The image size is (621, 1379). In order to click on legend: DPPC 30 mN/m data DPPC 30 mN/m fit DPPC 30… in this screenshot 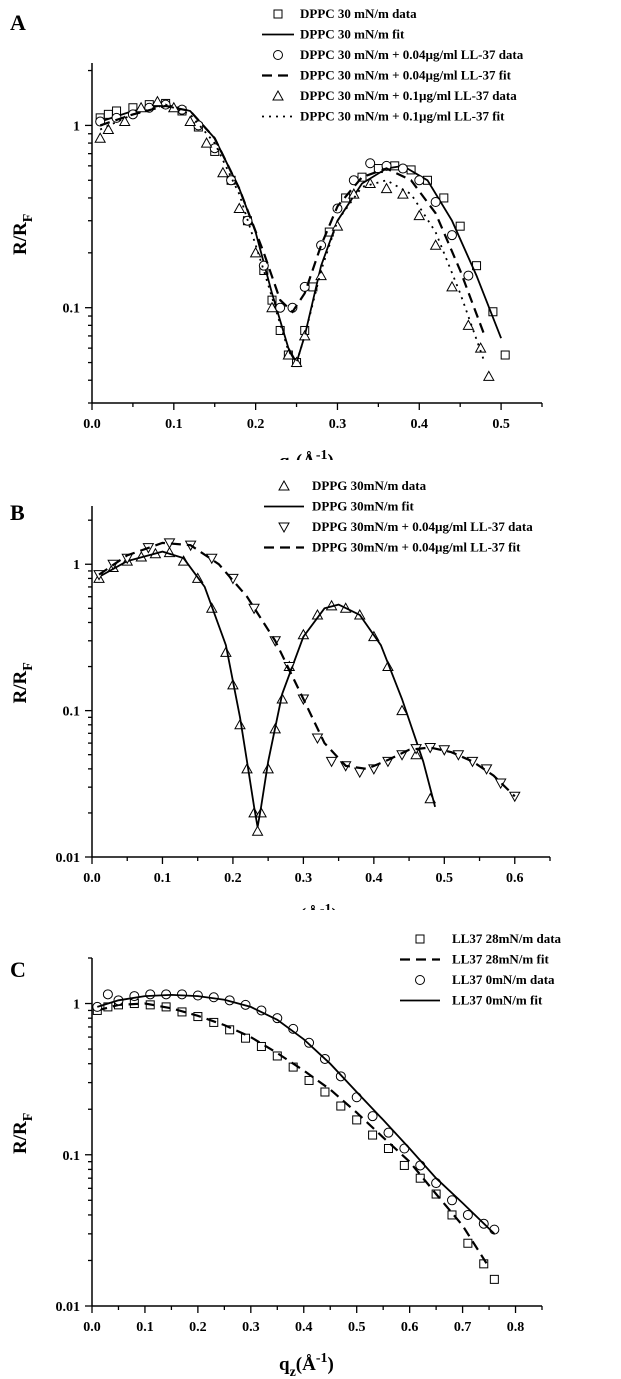, I will do `click(393, 65)`.